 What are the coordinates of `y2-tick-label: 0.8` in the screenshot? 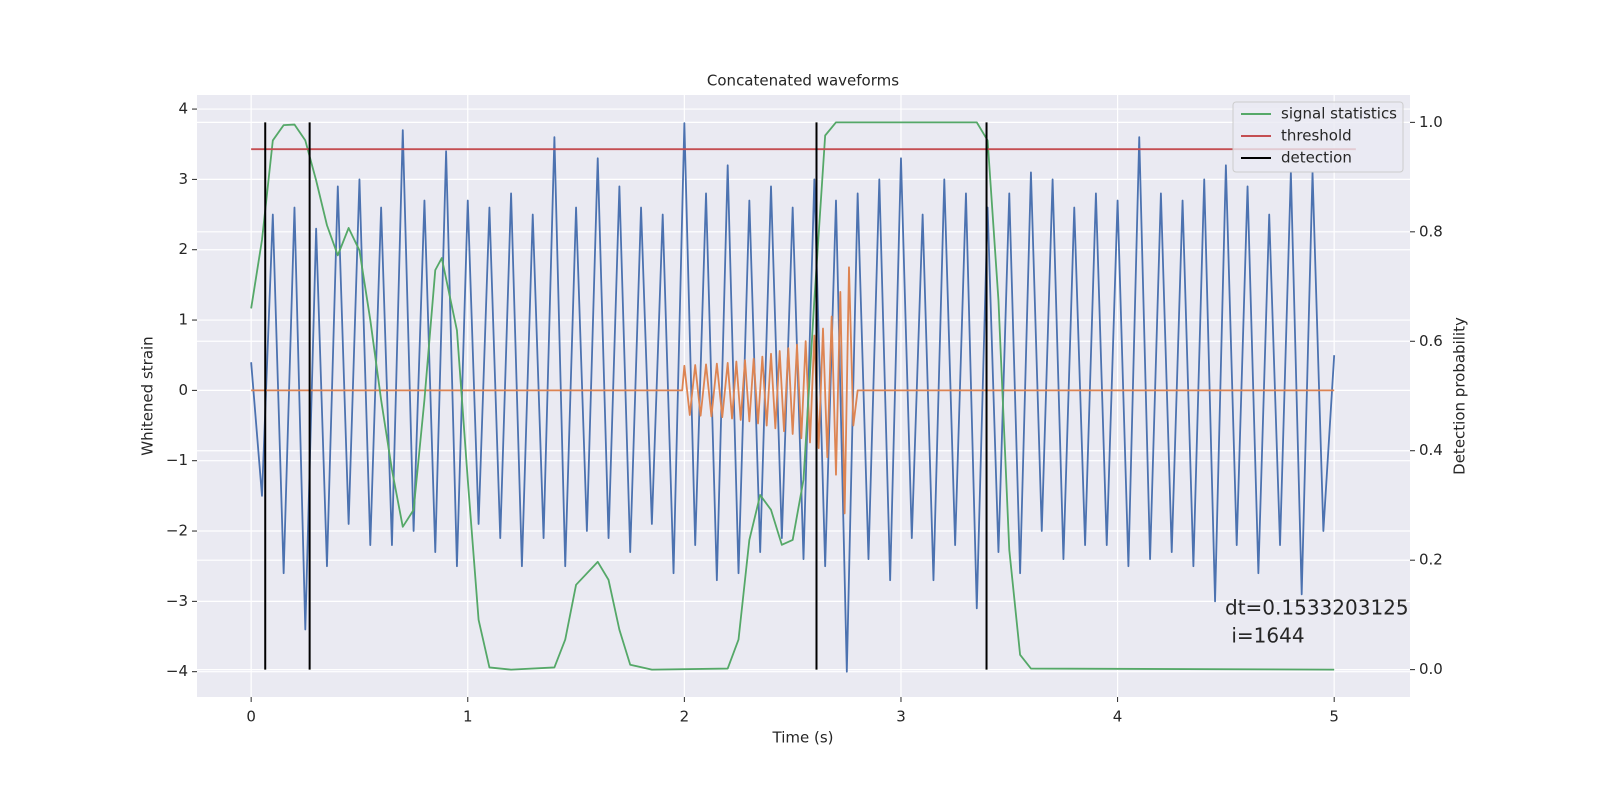 It's located at (1431, 231).